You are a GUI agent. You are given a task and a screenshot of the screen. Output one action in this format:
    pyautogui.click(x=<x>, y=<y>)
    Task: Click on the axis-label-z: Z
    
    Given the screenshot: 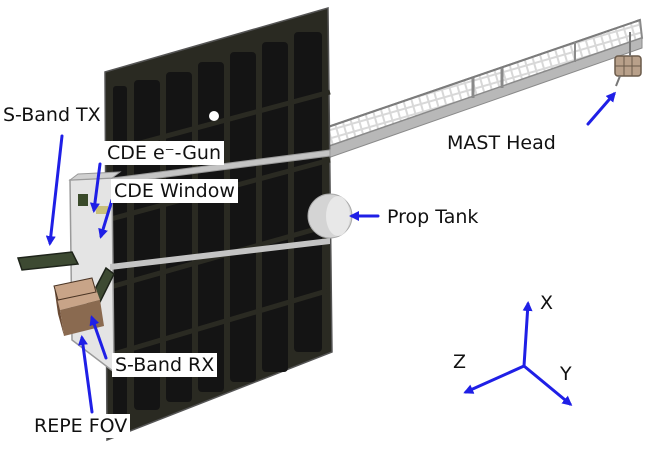 What is the action you would take?
    pyautogui.click(x=460, y=362)
    